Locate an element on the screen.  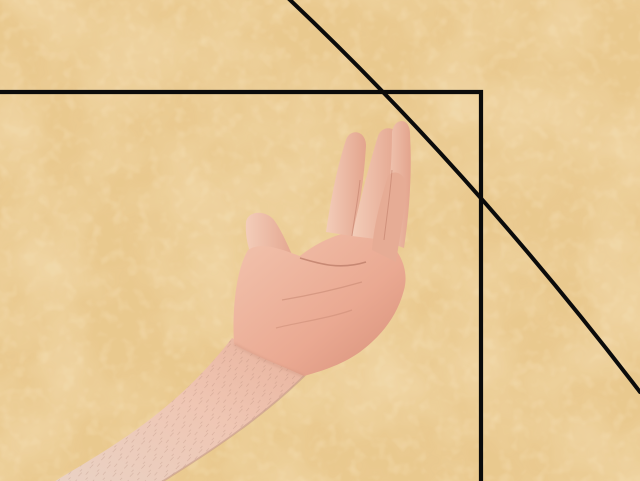
hand is located at coordinates (322, 249).